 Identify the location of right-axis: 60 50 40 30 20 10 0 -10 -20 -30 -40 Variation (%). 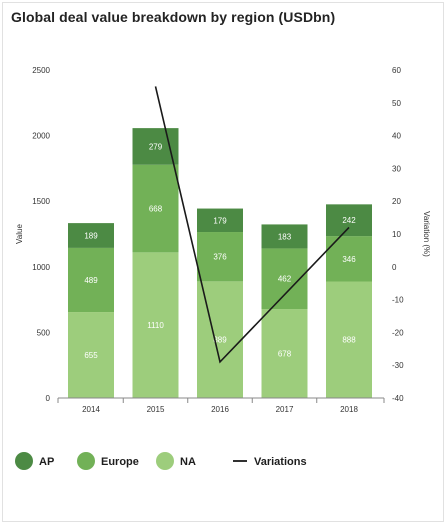
(411, 234).